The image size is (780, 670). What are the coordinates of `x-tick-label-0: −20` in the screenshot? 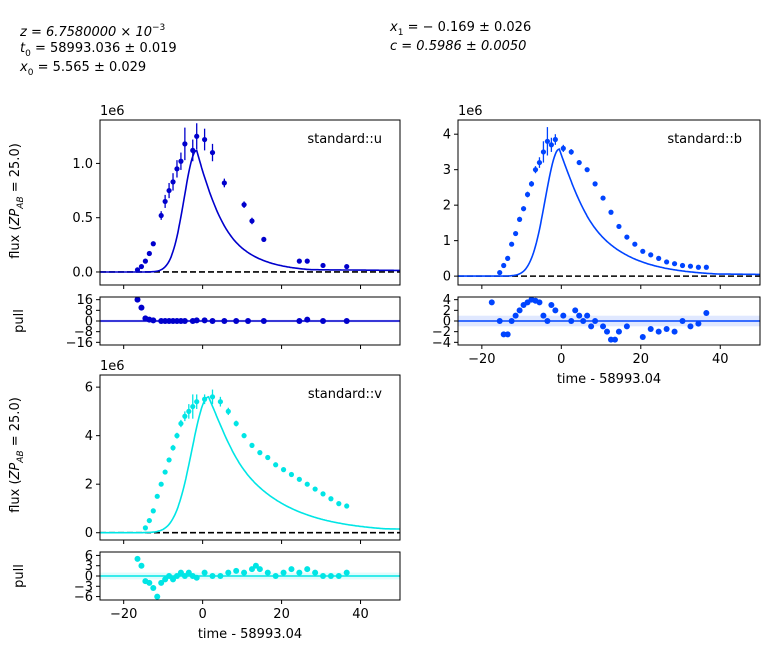 It's located at (123, 614).